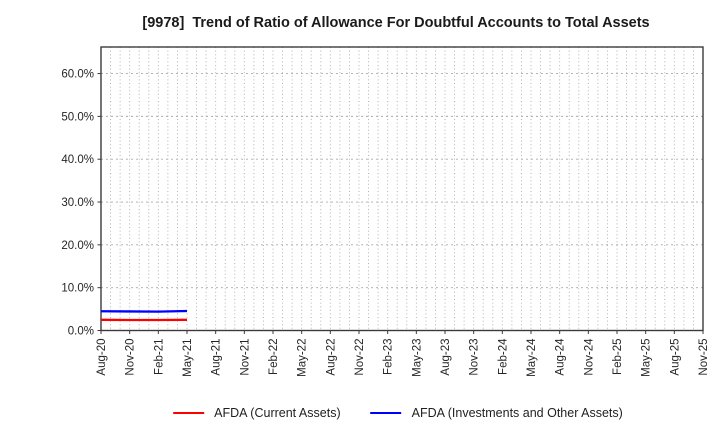  I want to click on svg-text: Nov-23, so click(475, 356).